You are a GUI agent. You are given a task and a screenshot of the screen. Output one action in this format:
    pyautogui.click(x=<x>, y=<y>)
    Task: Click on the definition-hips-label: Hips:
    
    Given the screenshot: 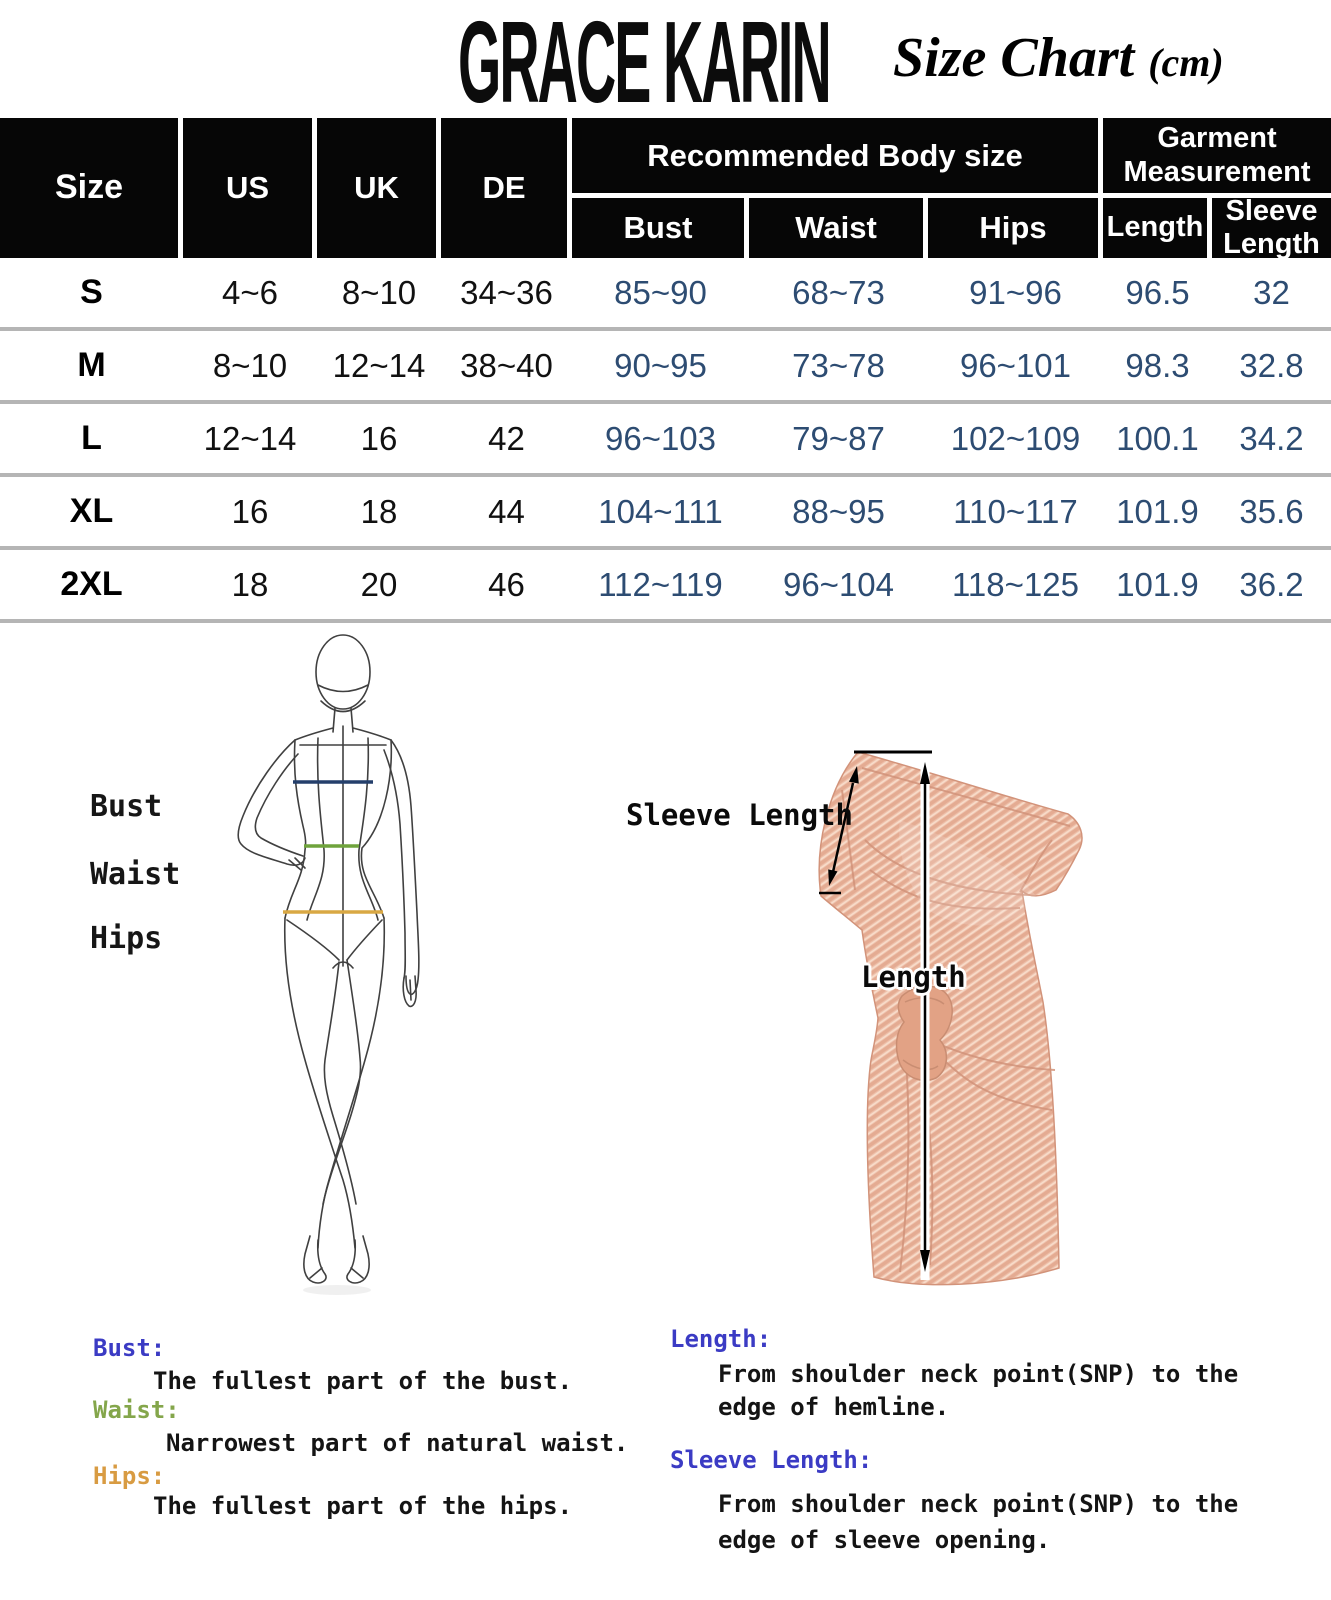 What is the action you would take?
    pyautogui.click(x=129, y=1476)
    